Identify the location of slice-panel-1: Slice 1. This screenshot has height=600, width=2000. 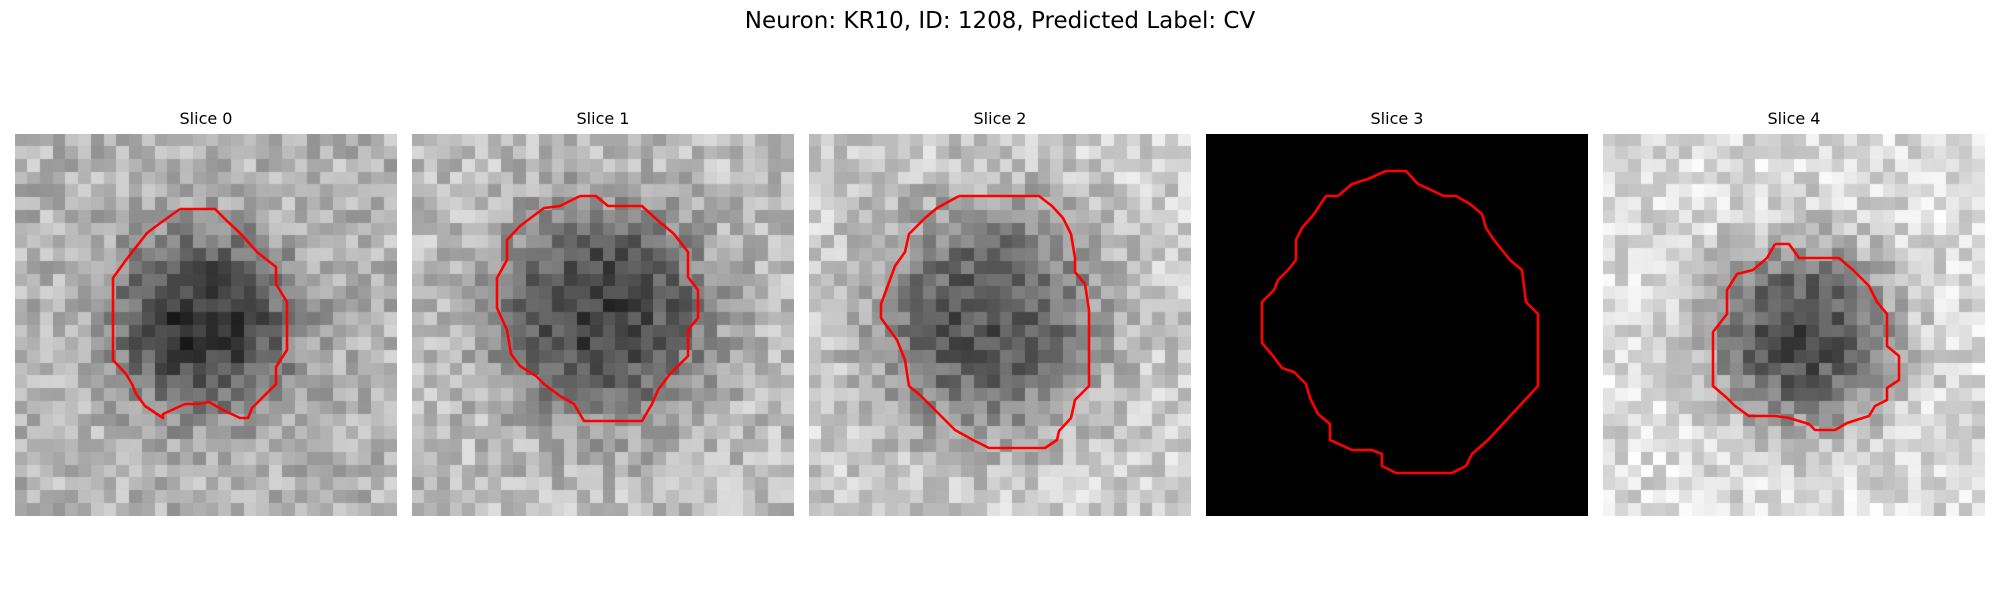
(603, 314).